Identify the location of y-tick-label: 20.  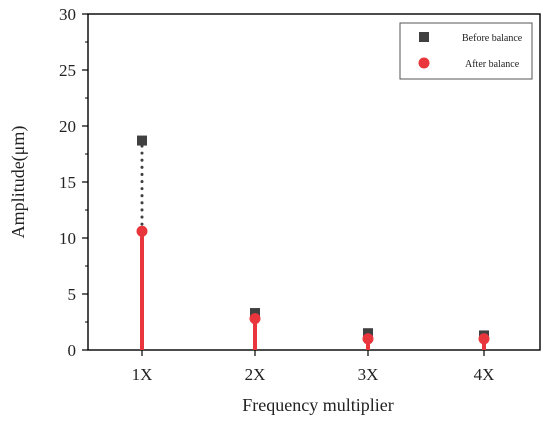
(67, 126).